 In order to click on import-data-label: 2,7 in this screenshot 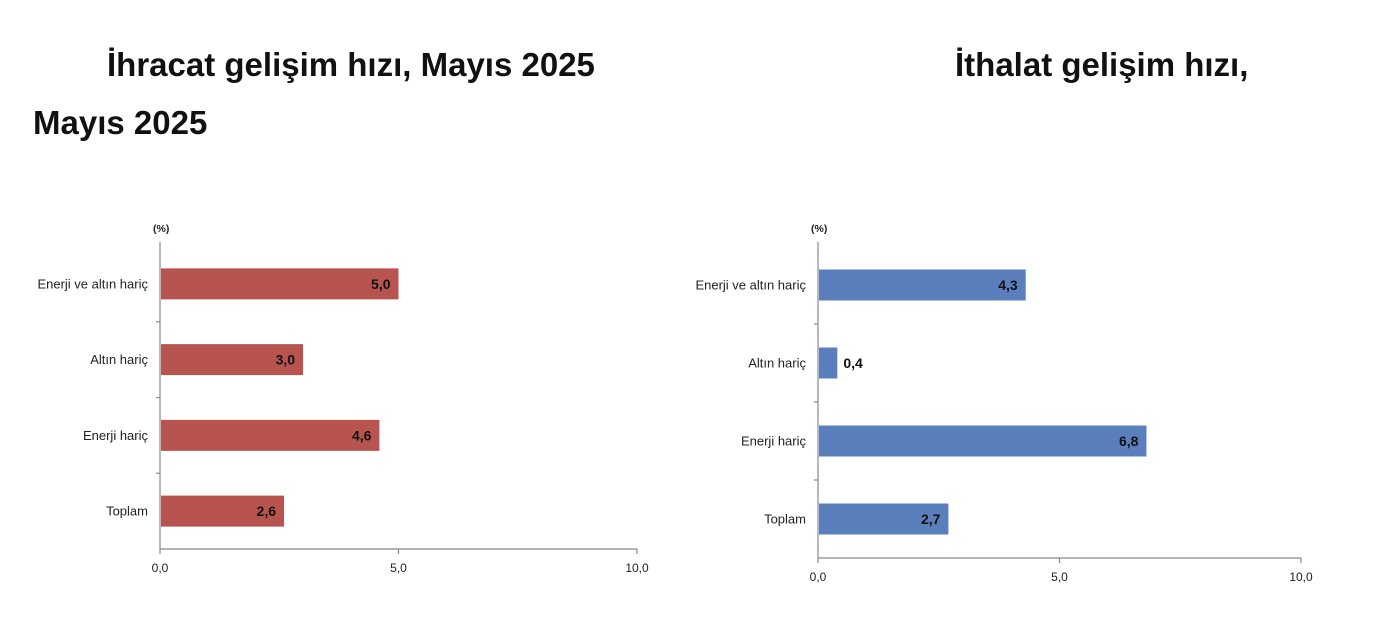, I will do `click(931, 519)`.